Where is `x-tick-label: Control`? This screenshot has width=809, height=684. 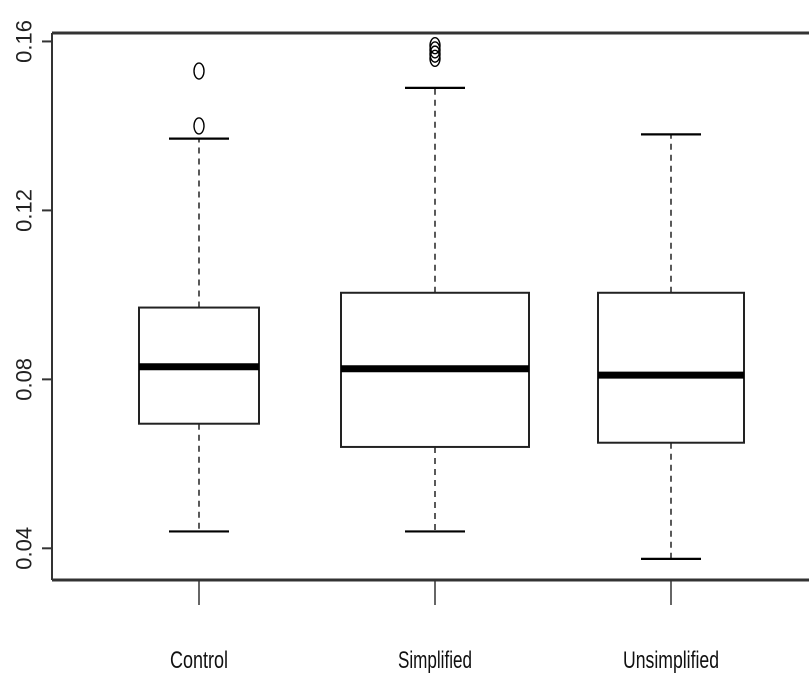 x-tick-label: Control is located at coordinates (199, 660).